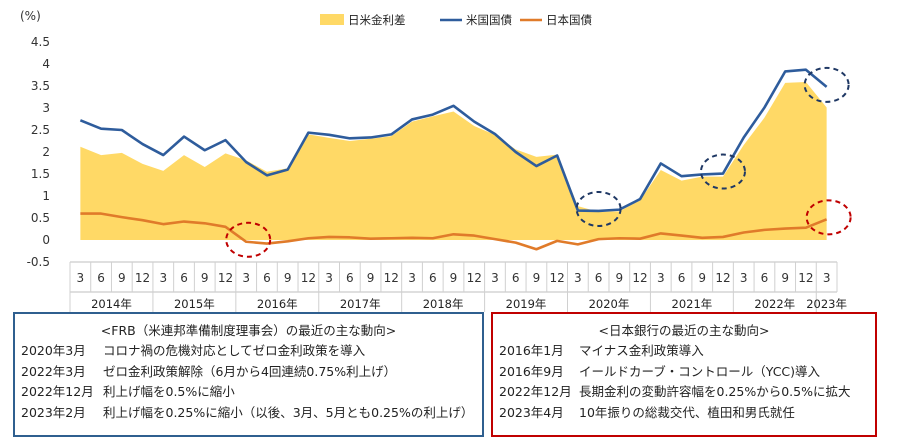  Describe the element at coordinates (194, 304) in the screenshot. I see `year-tick-label: 2015年` at that location.